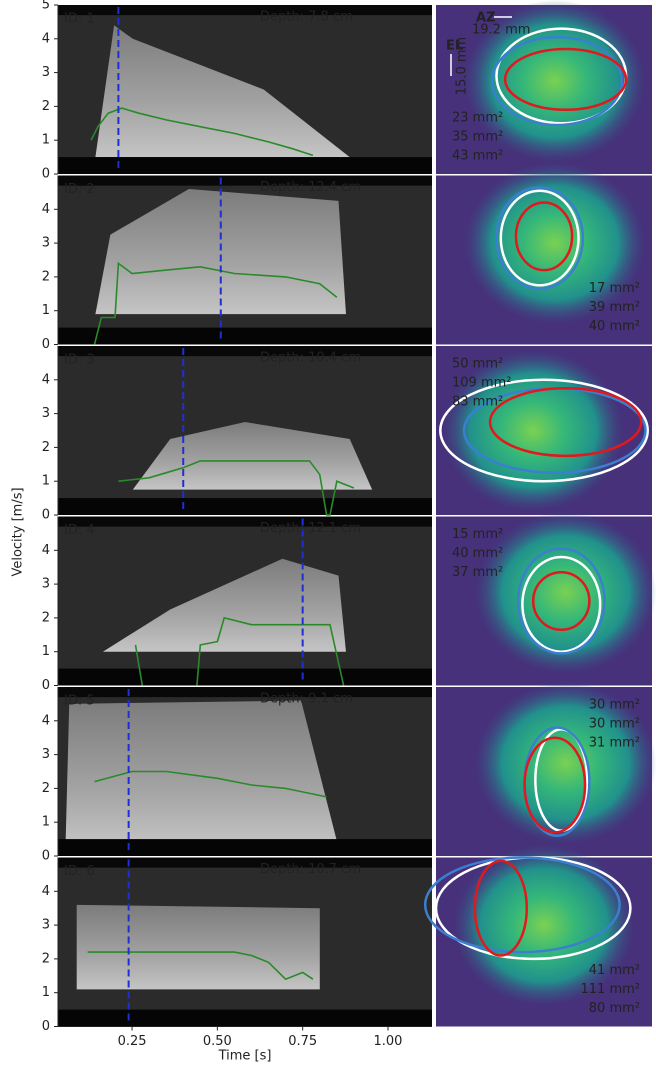 The height and width of the screenshot is (1065, 656). Describe the element at coordinates (79, 360) in the screenshot. I see `panel-title: ID: 3` at that location.